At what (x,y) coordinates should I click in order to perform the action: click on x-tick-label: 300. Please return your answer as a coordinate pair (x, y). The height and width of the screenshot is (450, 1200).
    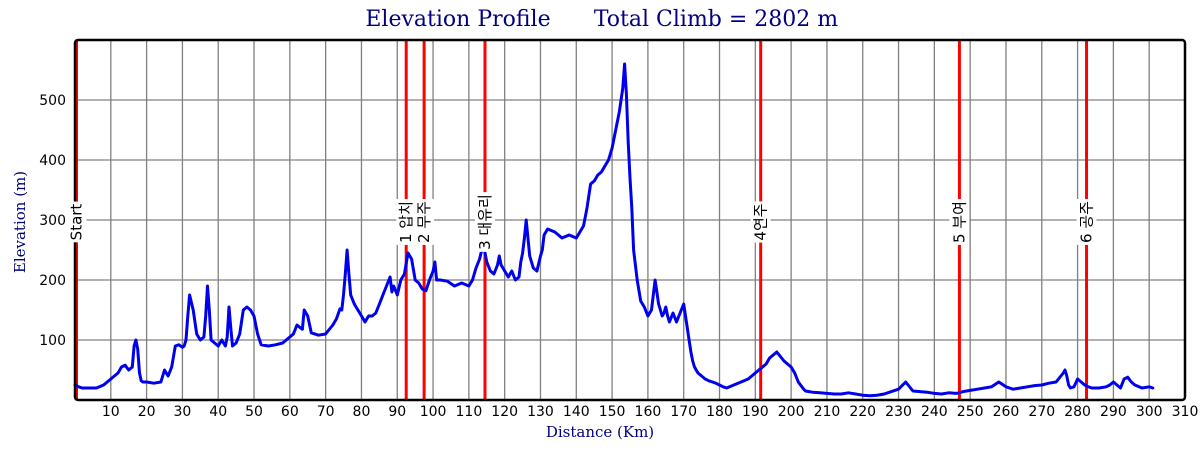
    Looking at the image, I should click on (1149, 412).